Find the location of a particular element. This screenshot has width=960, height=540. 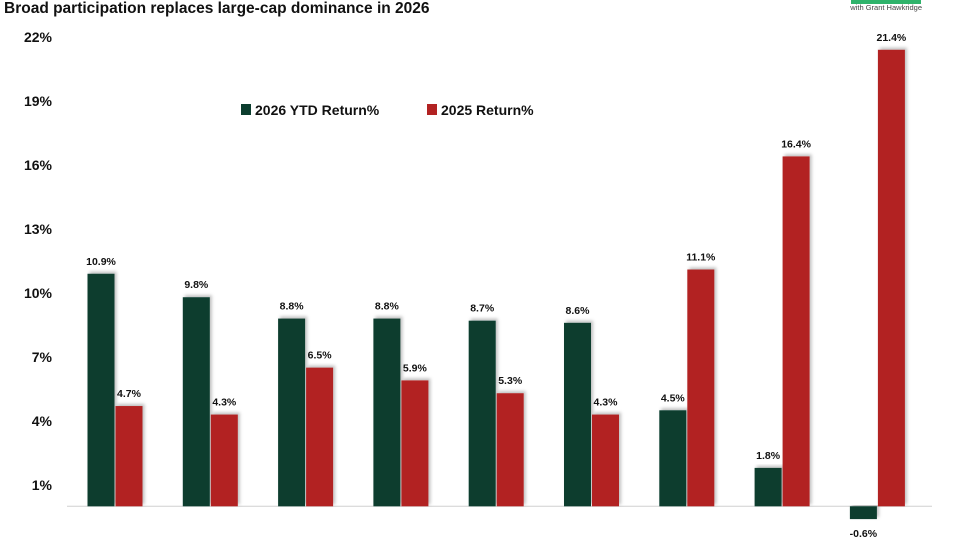

data-label: 8.7% is located at coordinates (482, 309).